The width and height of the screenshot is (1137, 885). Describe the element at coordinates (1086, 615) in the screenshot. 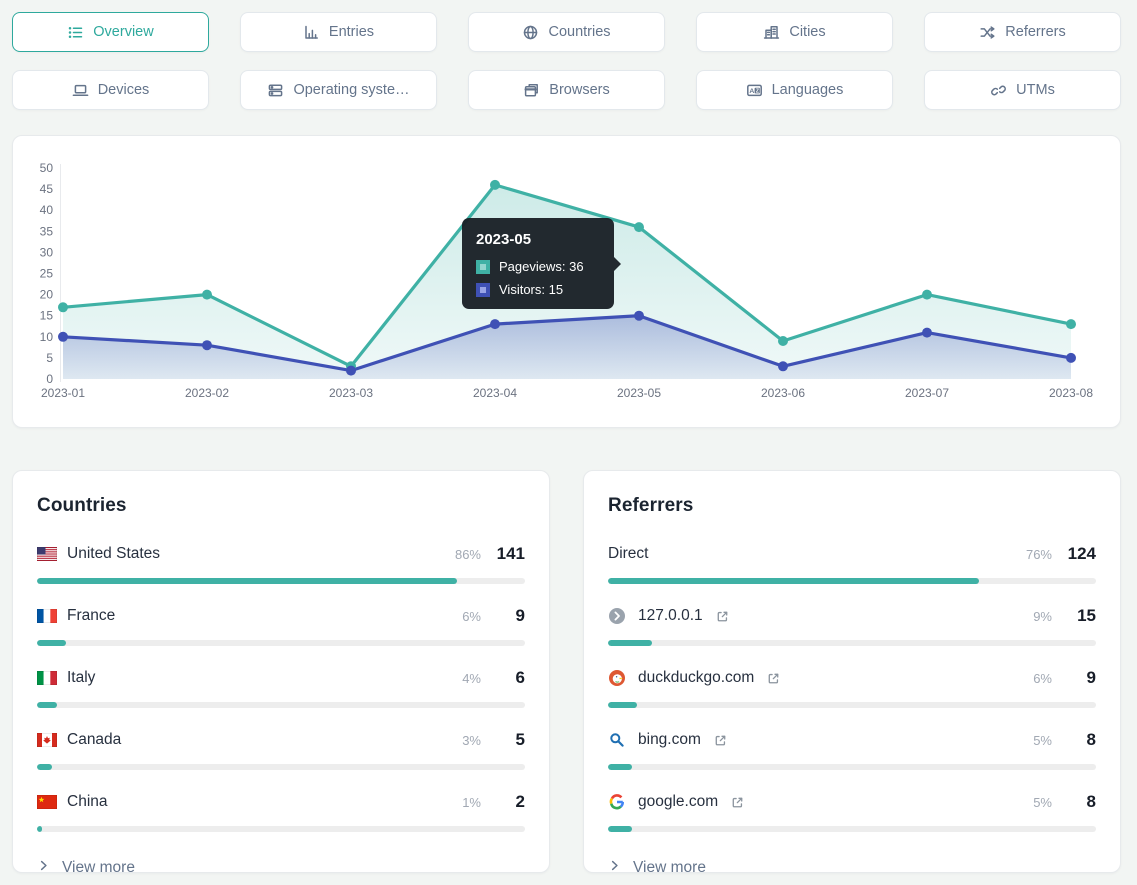

I see `item-count: 15` at that location.